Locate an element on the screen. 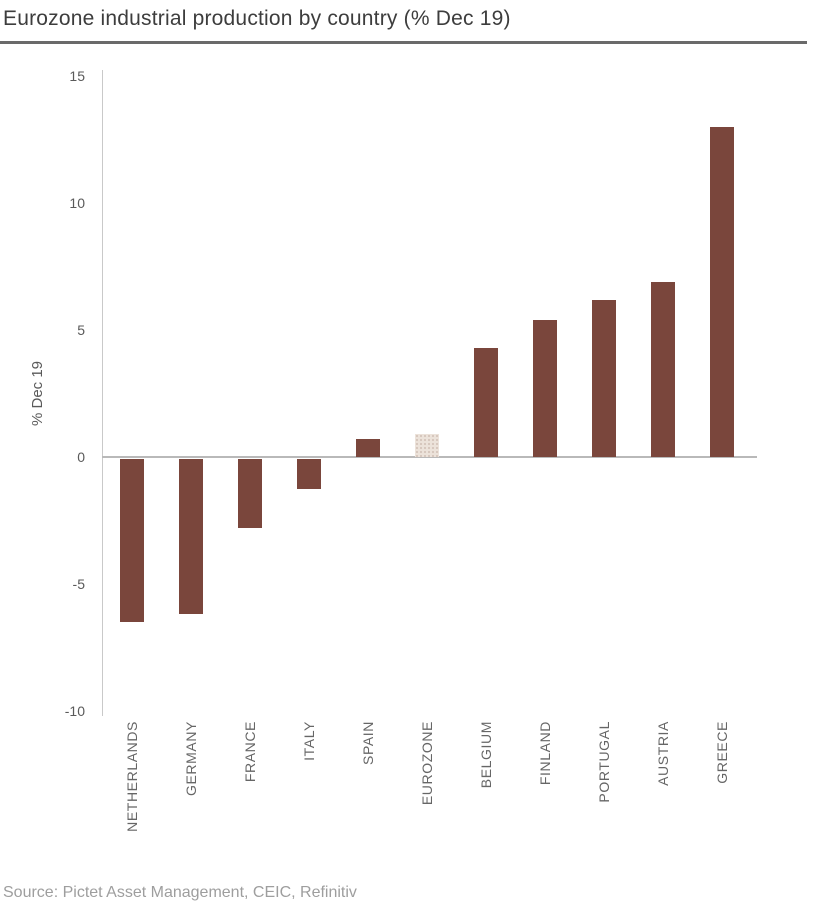 The width and height of the screenshot is (813, 920). y-tick-label: -5 is located at coordinates (78, 584).